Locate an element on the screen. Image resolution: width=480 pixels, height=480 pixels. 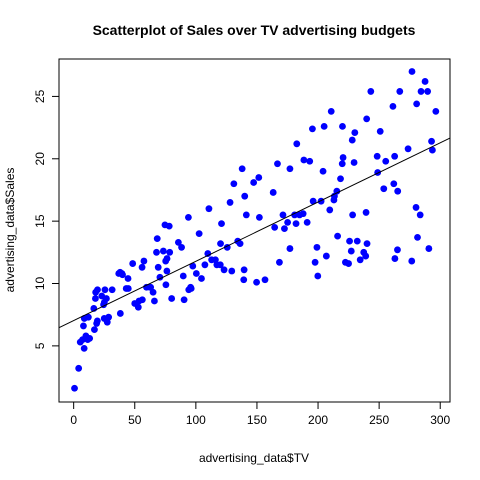
y-tick-label: 15 is located at coordinates (40, 221).